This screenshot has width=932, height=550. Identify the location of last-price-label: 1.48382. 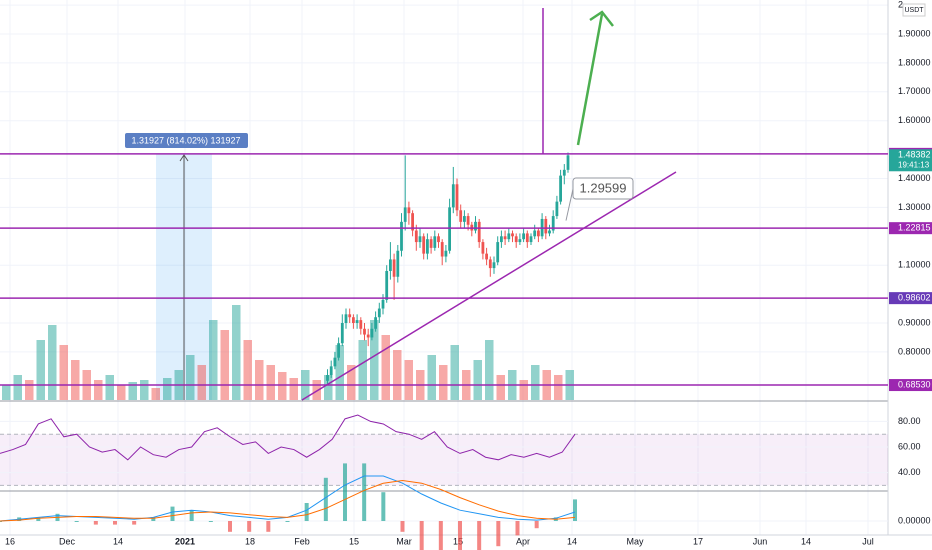
(914, 155).